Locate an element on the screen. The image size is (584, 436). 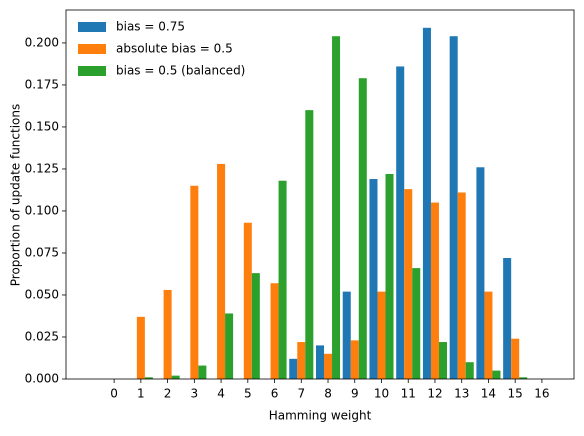
y-tick-label: 0.000 is located at coordinates (42, 379).